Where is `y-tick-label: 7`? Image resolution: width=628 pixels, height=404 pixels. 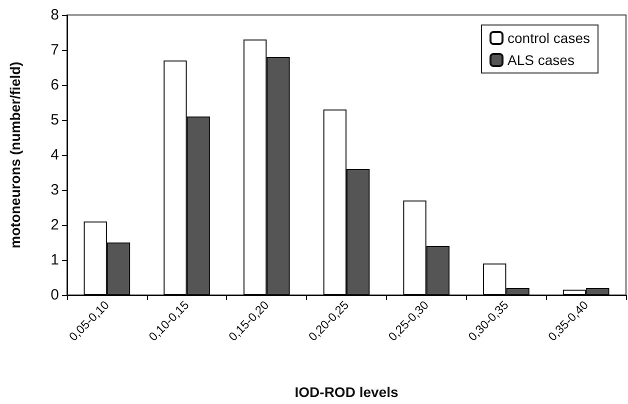 y-tick-label: 7 is located at coordinates (54, 50).